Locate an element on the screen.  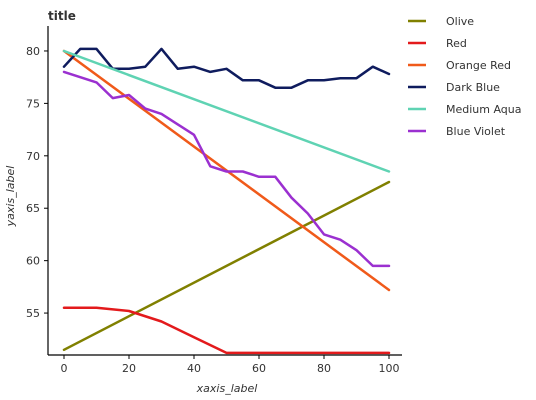
series-line-red is located at coordinates (226, 330).